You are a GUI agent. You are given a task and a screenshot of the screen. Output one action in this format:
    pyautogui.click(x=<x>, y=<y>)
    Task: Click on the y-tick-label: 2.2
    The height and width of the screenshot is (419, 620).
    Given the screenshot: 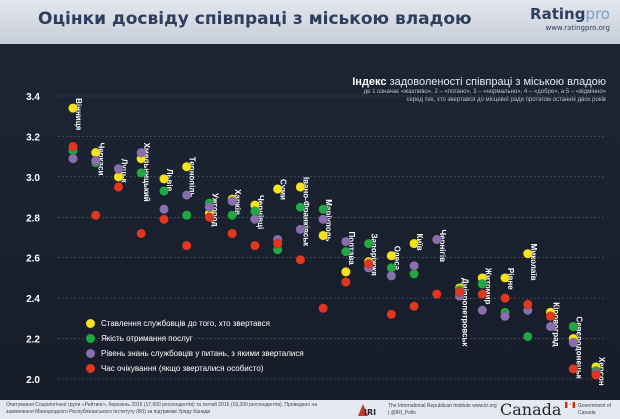 What is the action you would take?
    pyautogui.click(x=33, y=340)
    